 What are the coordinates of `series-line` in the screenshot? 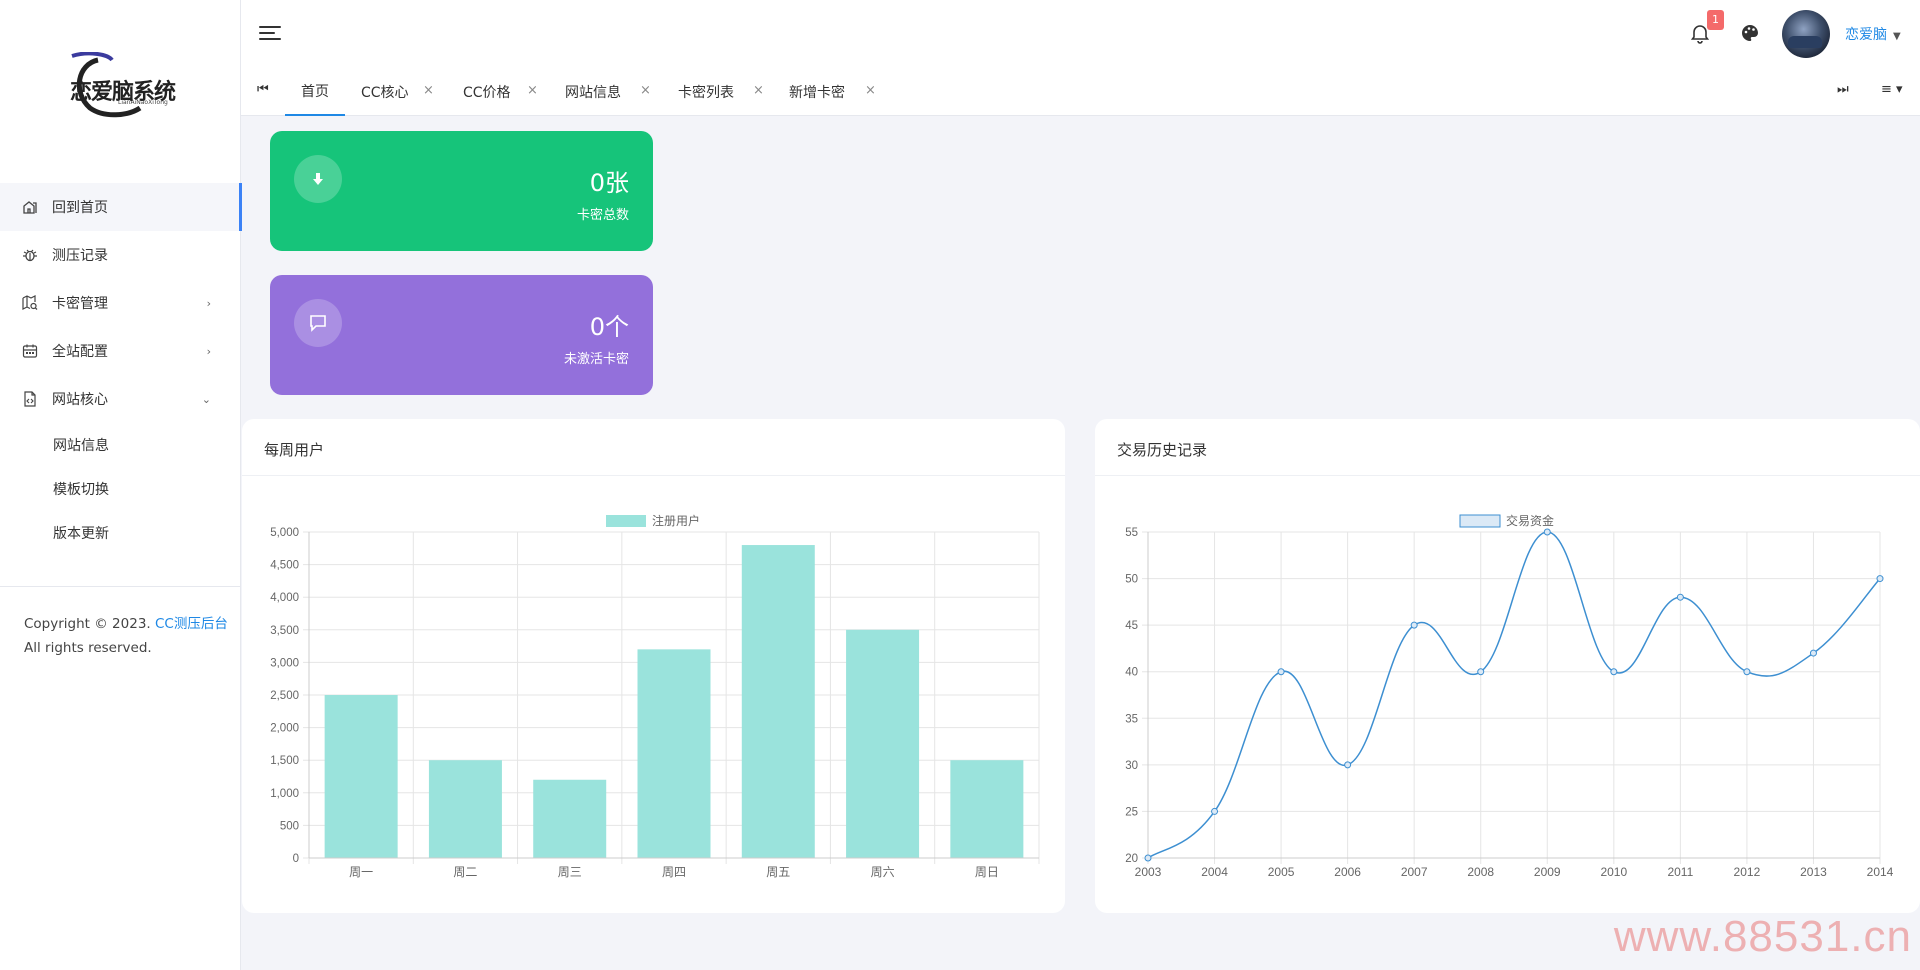 It's located at (1514, 695).